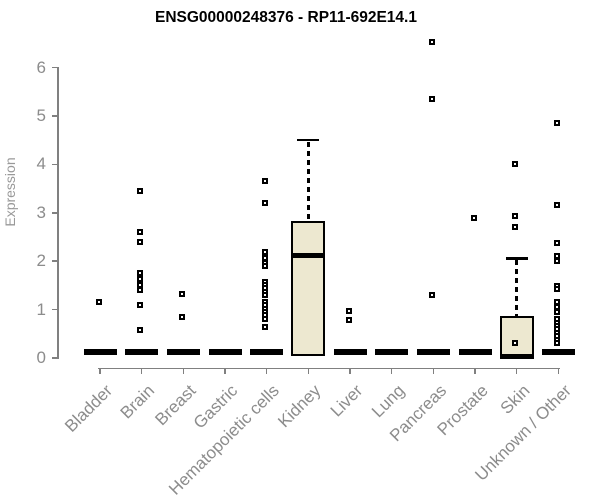 This screenshot has width=600, height=500. I want to click on y-tick-label: 6, so click(41, 67).